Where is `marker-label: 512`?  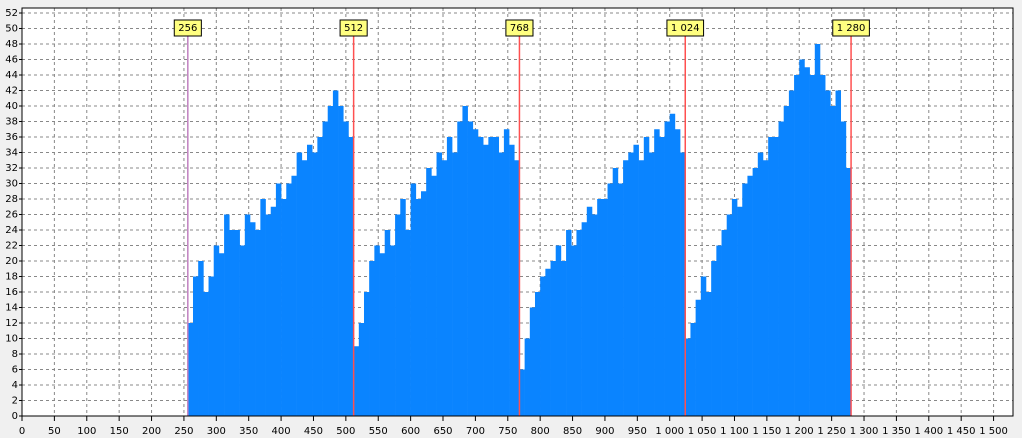 marker-label: 512 is located at coordinates (353, 28).